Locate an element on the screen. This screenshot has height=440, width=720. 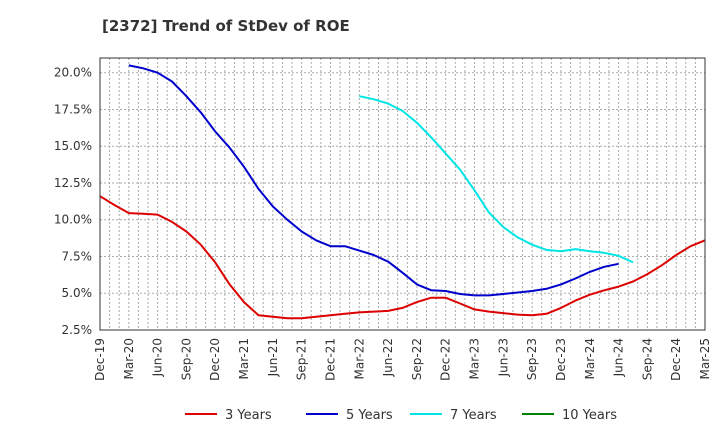
x-tick-label: Sep-24 is located at coordinates (647, 359).